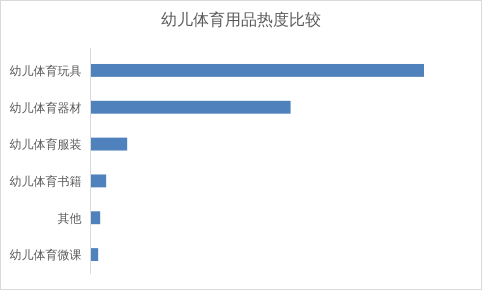  Describe the element at coordinates (46, 71) in the screenshot. I see `y-tick-label: 幼儿体育玩具` at that location.